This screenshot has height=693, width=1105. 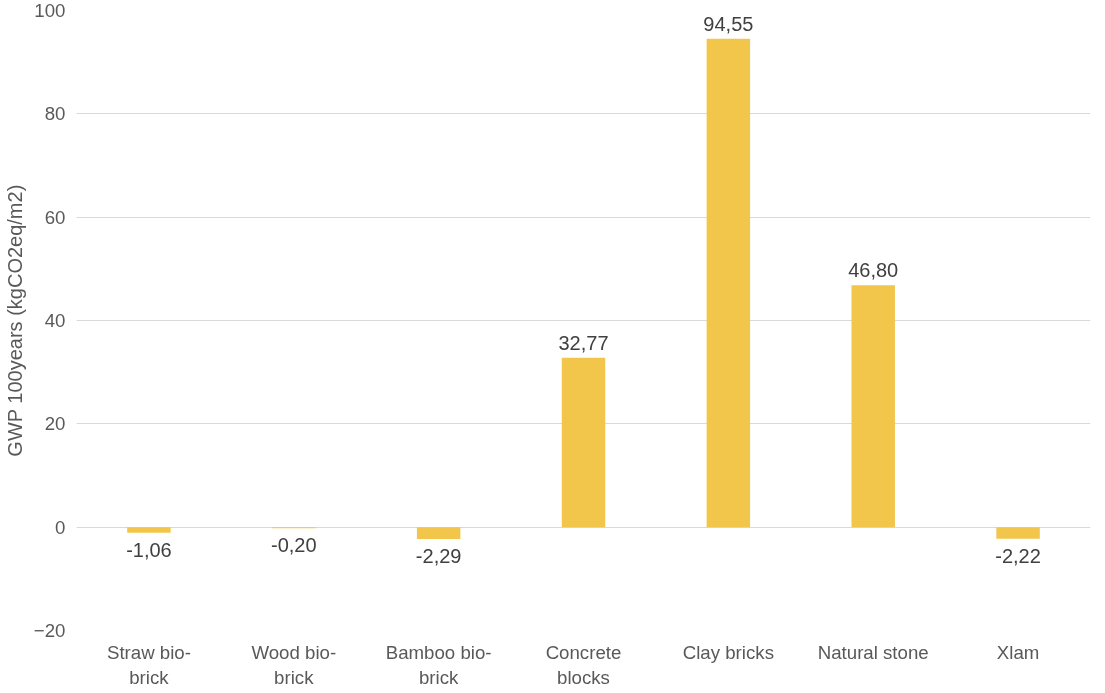 What do you see at coordinates (55, 424) in the screenshot?
I see `y-tick-label: 20` at bounding box center [55, 424].